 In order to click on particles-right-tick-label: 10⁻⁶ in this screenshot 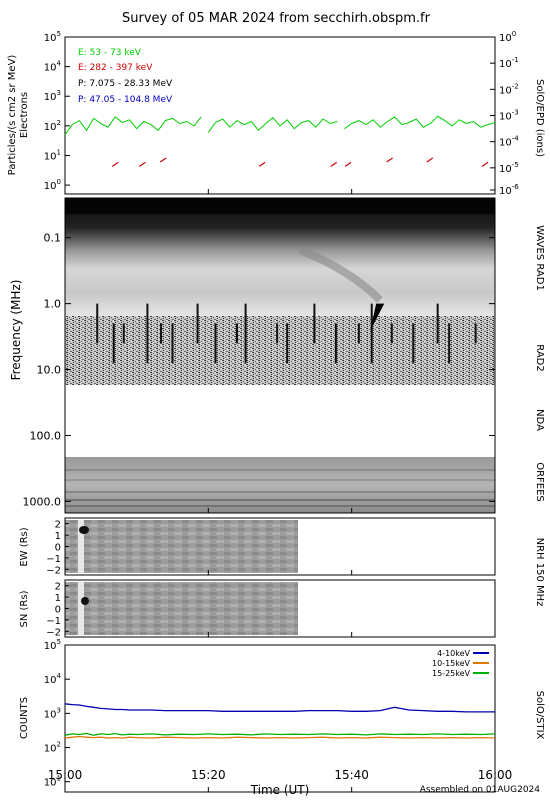, I will do `click(509, 190)`.